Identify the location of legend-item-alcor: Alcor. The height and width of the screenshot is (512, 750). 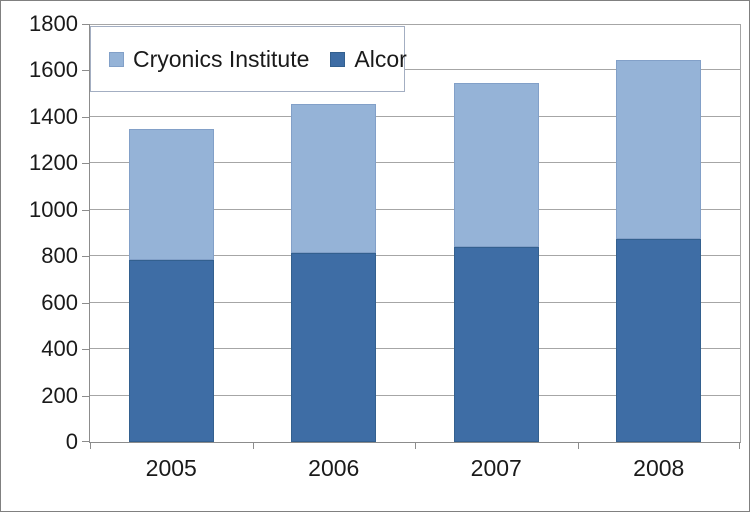
(368, 59).